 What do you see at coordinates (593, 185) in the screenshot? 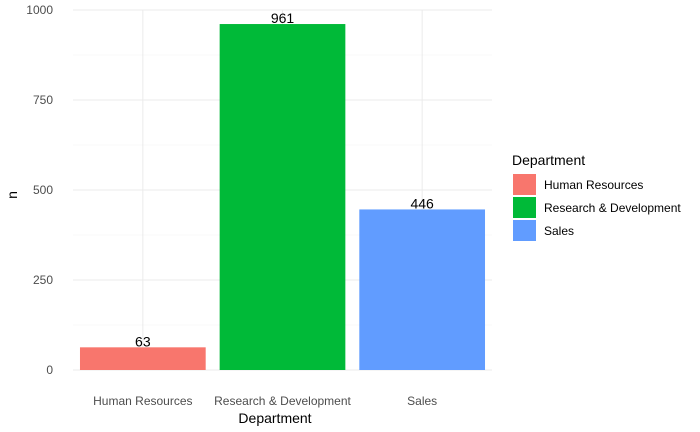
I see `legend-label: Human Resources` at bounding box center [593, 185].